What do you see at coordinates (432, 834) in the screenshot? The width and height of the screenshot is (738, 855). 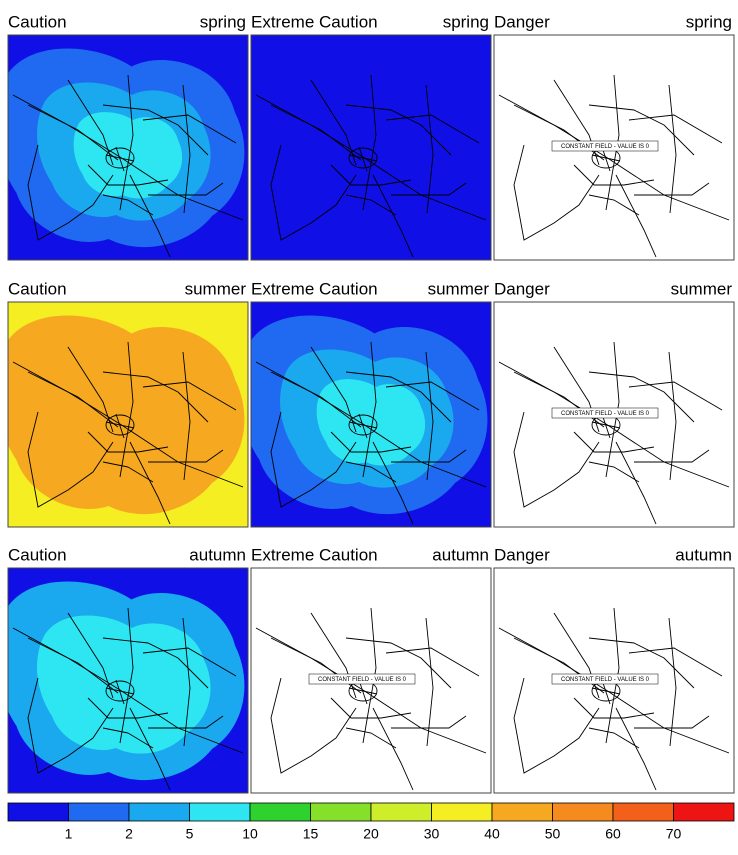 I see `colorbar-tick-label: 30` at bounding box center [432, 834].